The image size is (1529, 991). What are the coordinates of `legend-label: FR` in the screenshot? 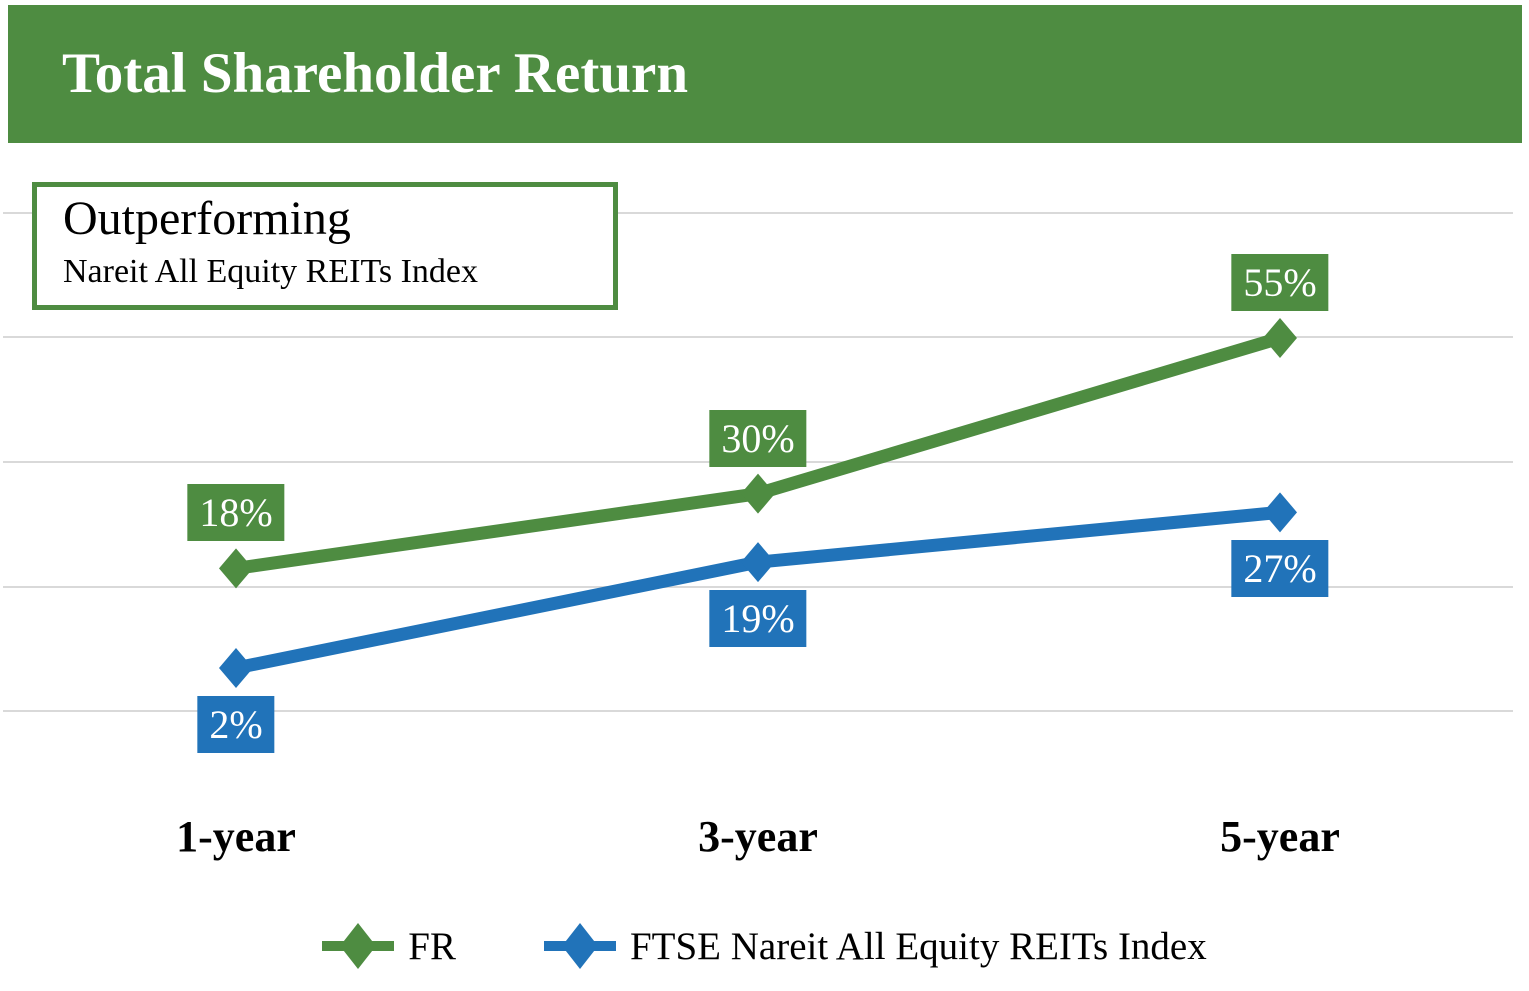 It's located at (432, 946).